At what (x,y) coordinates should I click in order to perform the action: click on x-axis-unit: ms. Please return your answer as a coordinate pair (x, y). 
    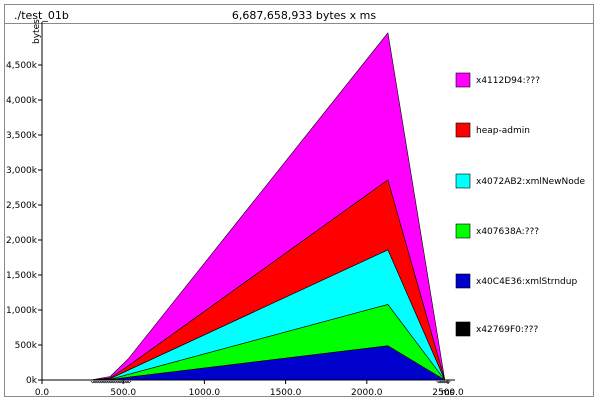
    Looking at the image, I should click on (448, 393).